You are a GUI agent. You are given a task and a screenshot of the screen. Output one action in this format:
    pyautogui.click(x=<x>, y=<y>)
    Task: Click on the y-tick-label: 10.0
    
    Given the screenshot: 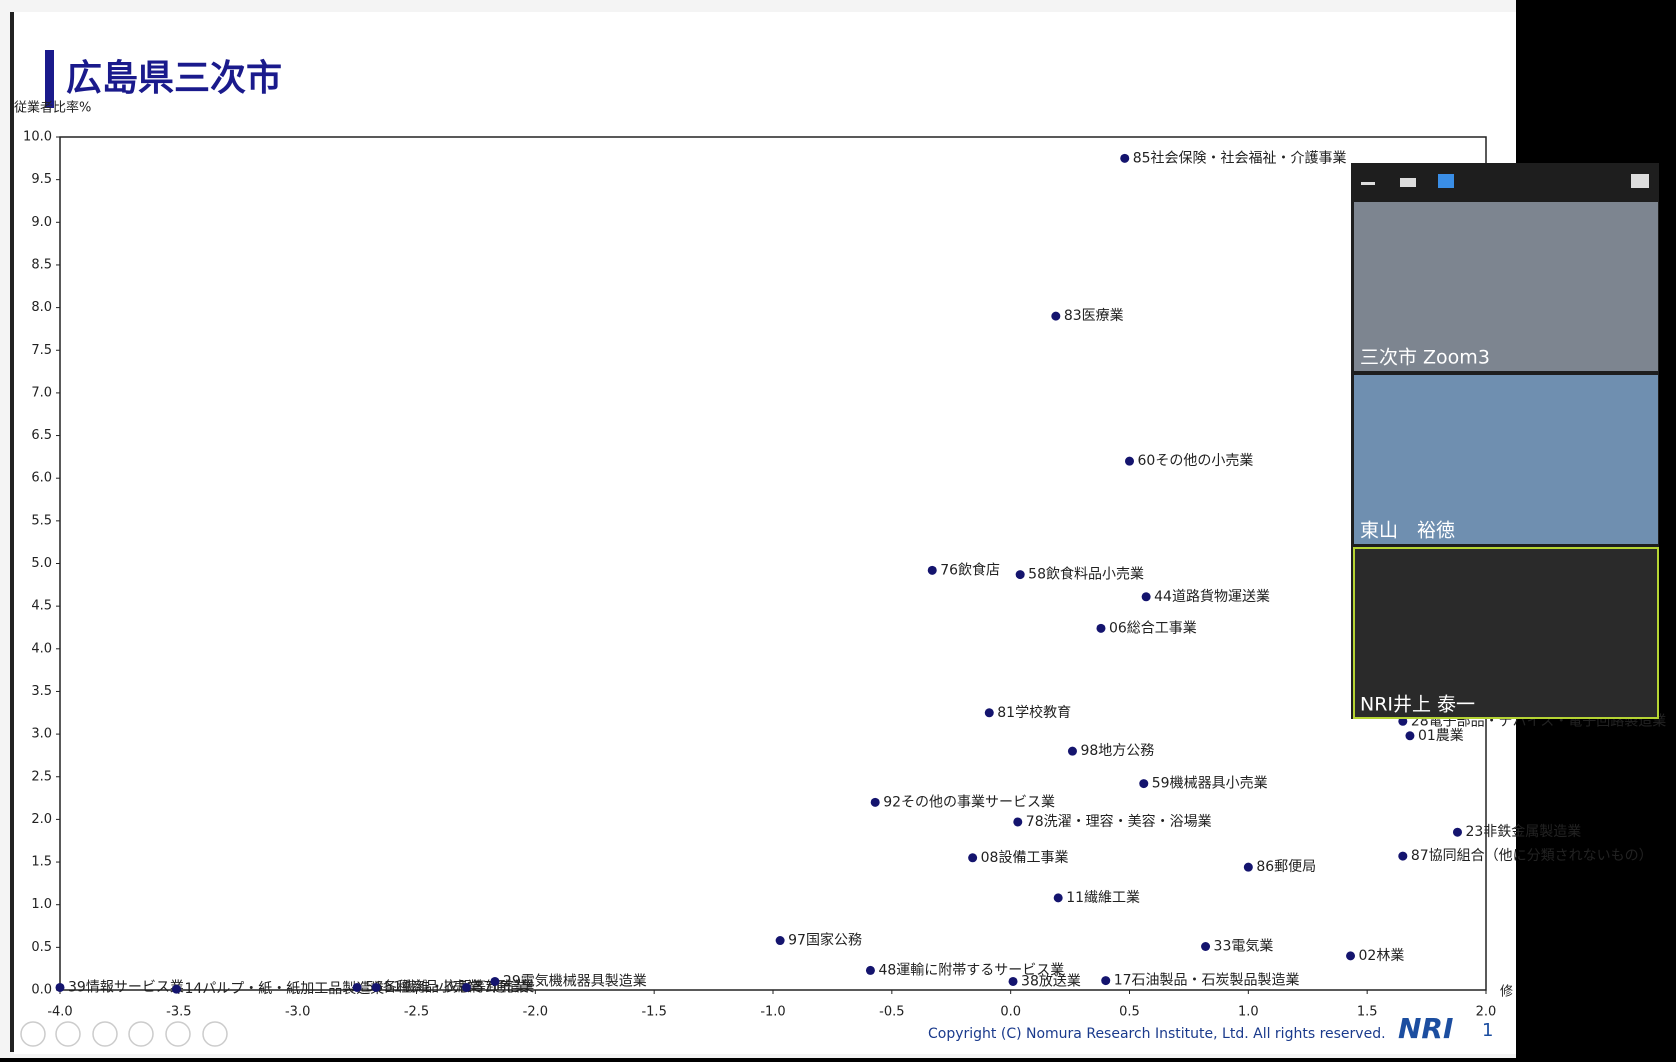 What is the action you would take?
    pyautogui.click(x=37, y=137)
    